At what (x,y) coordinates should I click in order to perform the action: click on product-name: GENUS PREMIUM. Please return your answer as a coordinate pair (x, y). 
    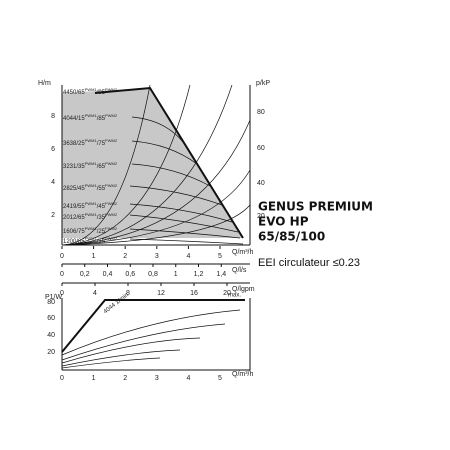
    Looking at the image, I should click on (315, 207).